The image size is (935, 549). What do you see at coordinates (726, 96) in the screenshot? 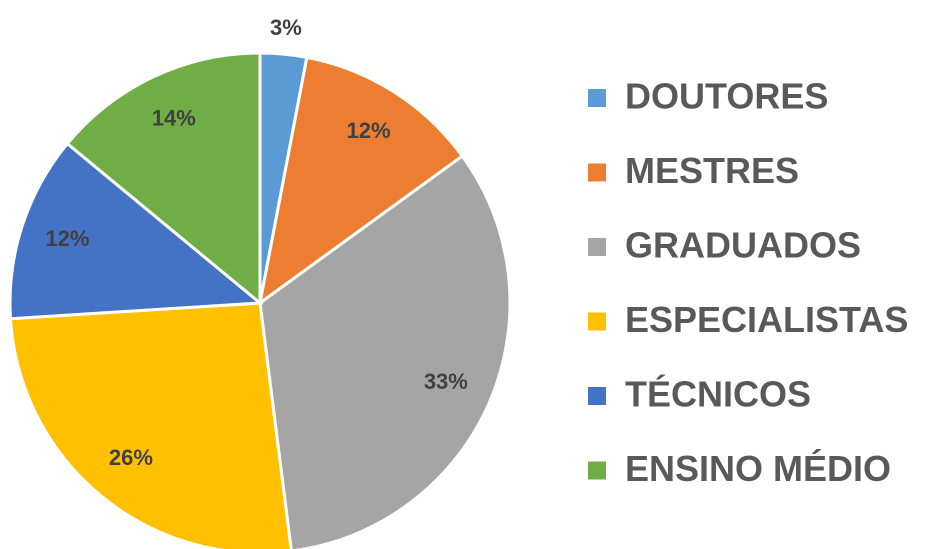
I see `legend-label: DOUTORES` at bounding box center [726, 96].